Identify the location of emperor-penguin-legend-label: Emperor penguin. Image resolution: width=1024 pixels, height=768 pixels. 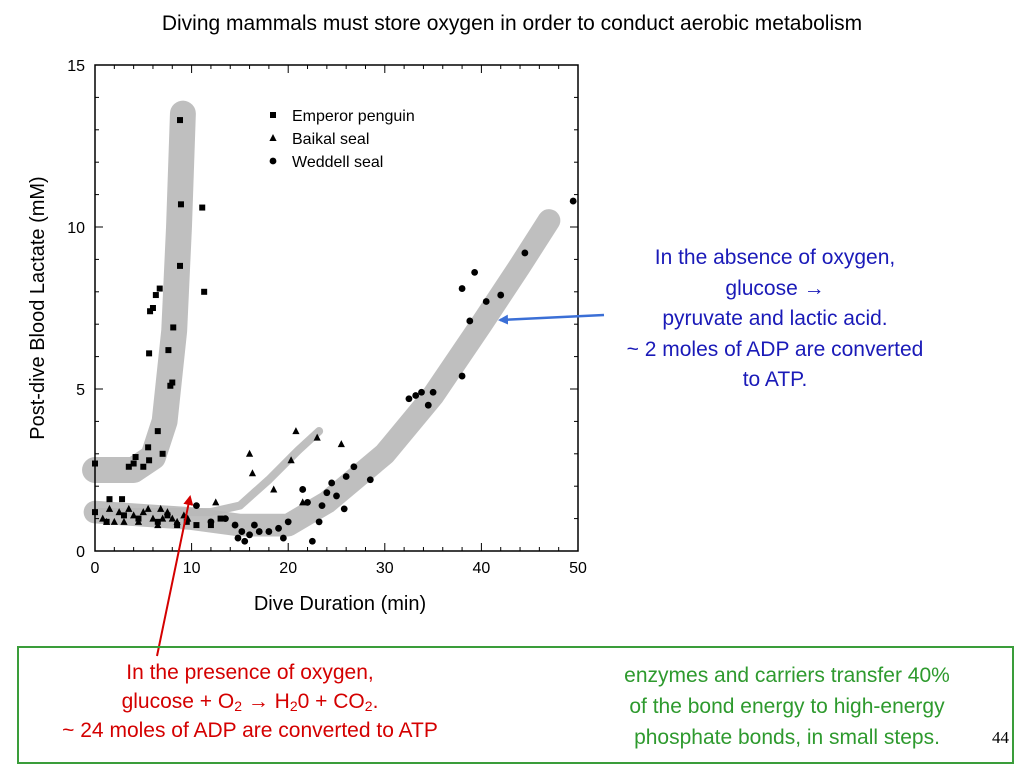
(353, 116).